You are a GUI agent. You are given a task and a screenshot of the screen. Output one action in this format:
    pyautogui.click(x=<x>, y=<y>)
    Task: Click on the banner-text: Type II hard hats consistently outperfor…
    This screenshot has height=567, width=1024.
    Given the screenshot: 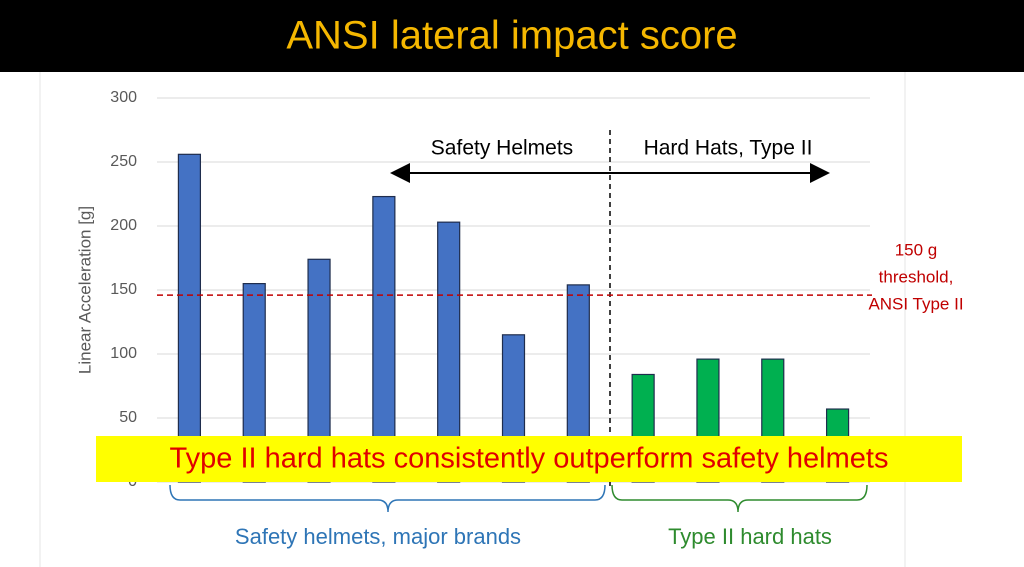 What is the action you would take?
    pyautogui.click(x=529, y=459)
    